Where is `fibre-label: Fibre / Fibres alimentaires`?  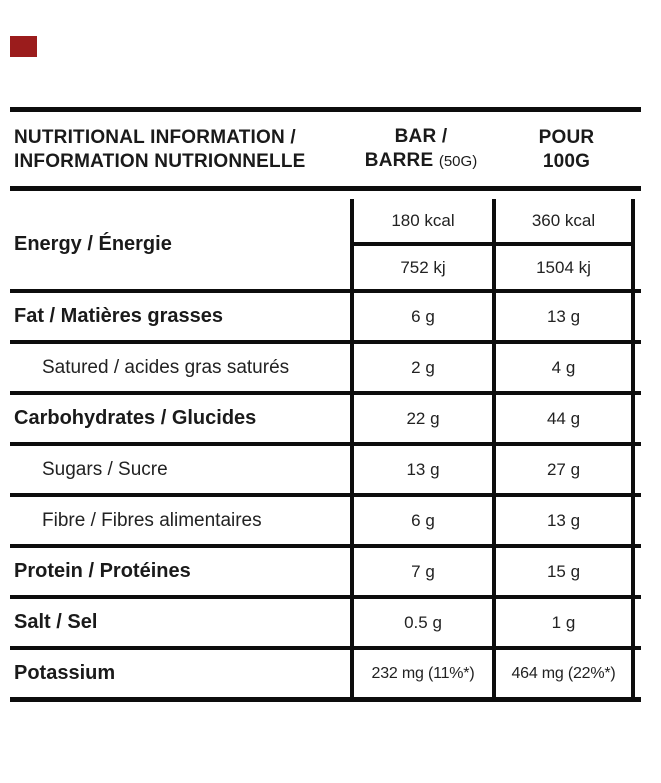
fibre-label: Fibre / Fibres alimentaires is located at coordinates (152, 520).